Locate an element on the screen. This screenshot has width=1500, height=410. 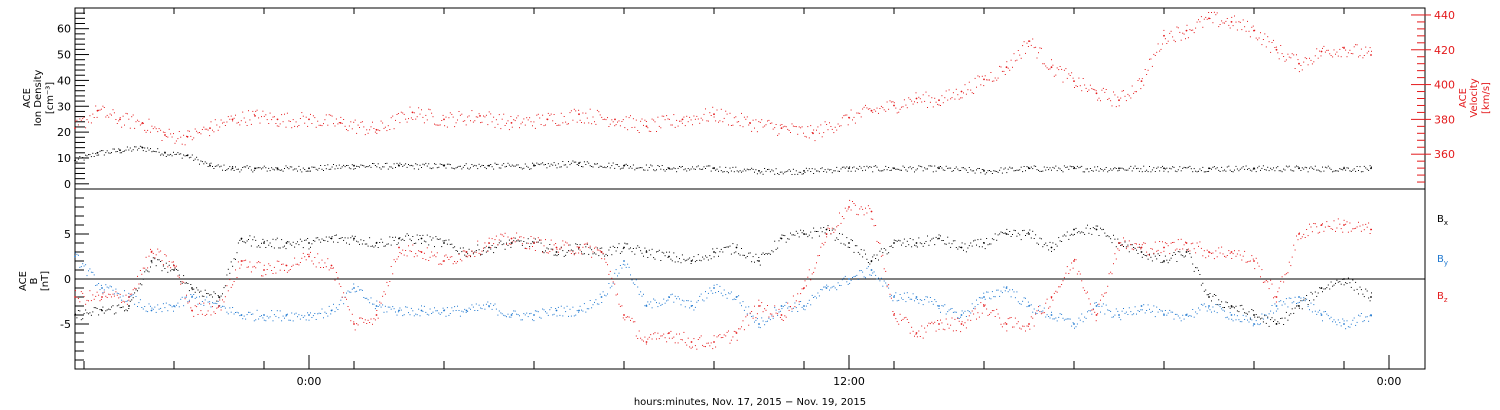
velocity-point is located at coordinates (984, 79).